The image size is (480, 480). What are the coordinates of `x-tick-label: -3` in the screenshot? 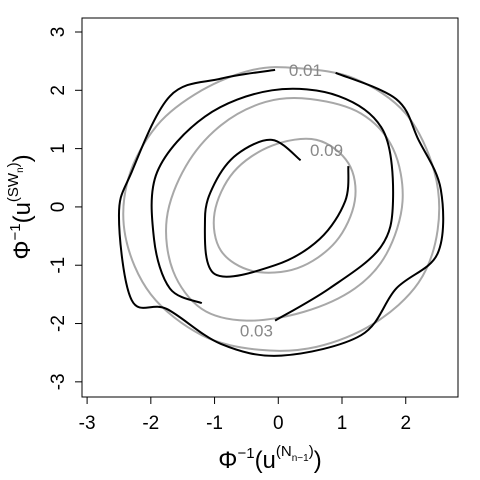 It's located at (87, 423).